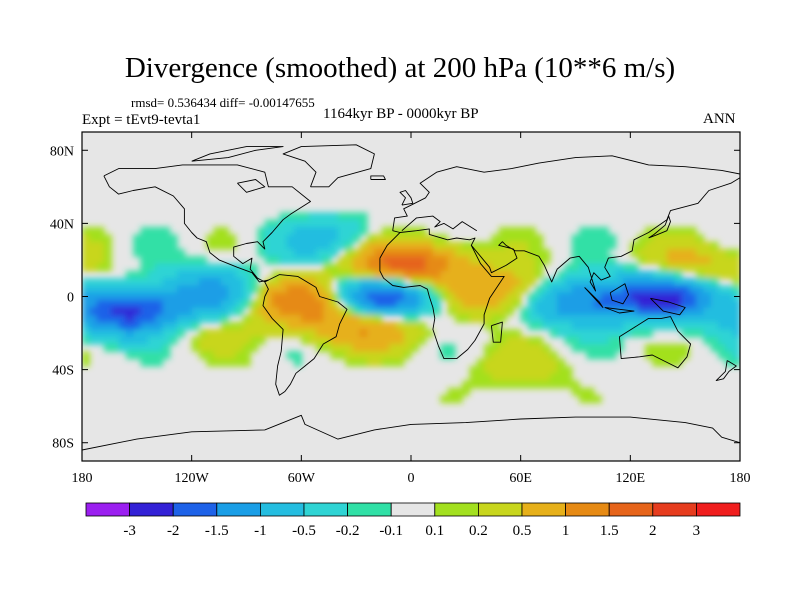 The height and width of the screenshot is (600, 800). I want to click on stats-text: rmsd= 0.536434 diff= -0.00147655, so click(223, 102).